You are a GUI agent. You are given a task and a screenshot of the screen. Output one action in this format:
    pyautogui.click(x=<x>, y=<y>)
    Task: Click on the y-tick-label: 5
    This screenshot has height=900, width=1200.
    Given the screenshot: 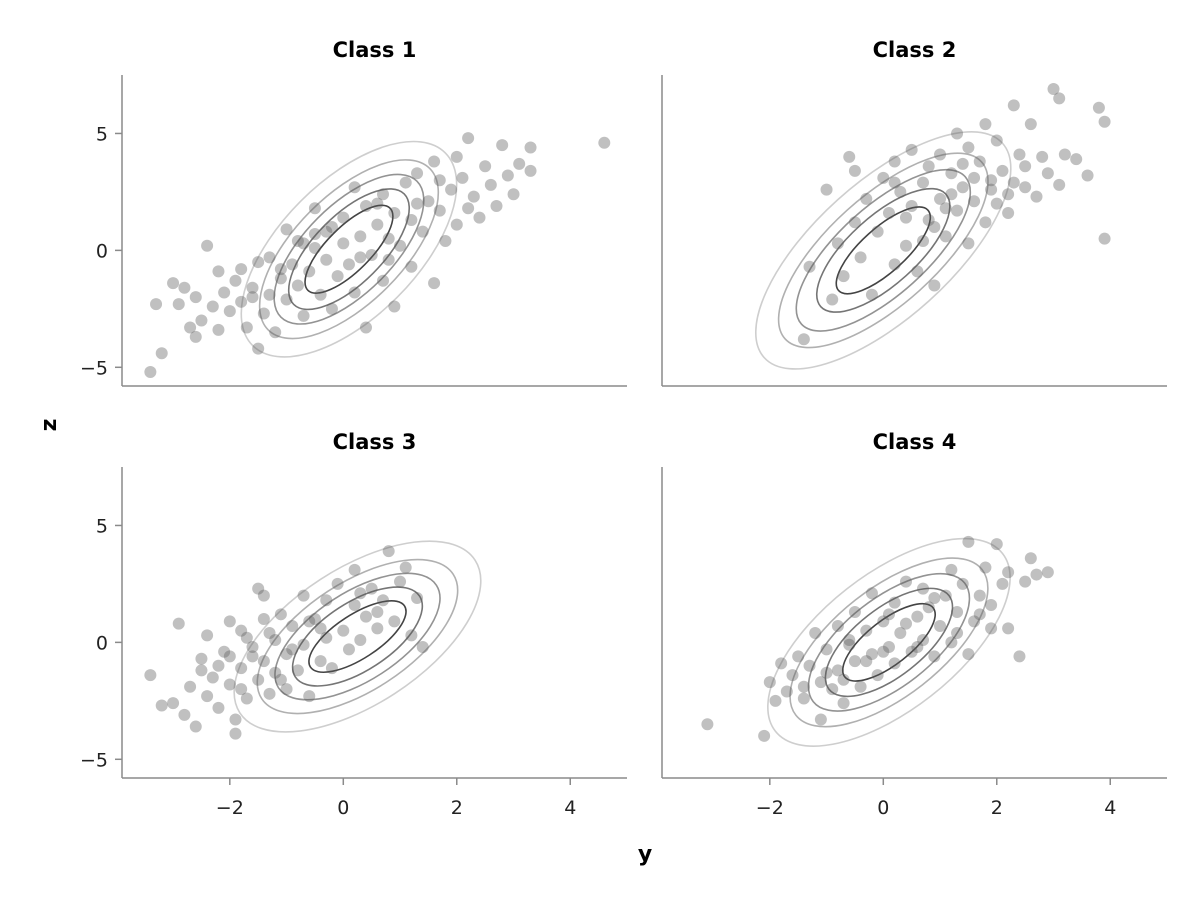 What is the action you would take?
    pyautogui.click(x=102, y=134)
    